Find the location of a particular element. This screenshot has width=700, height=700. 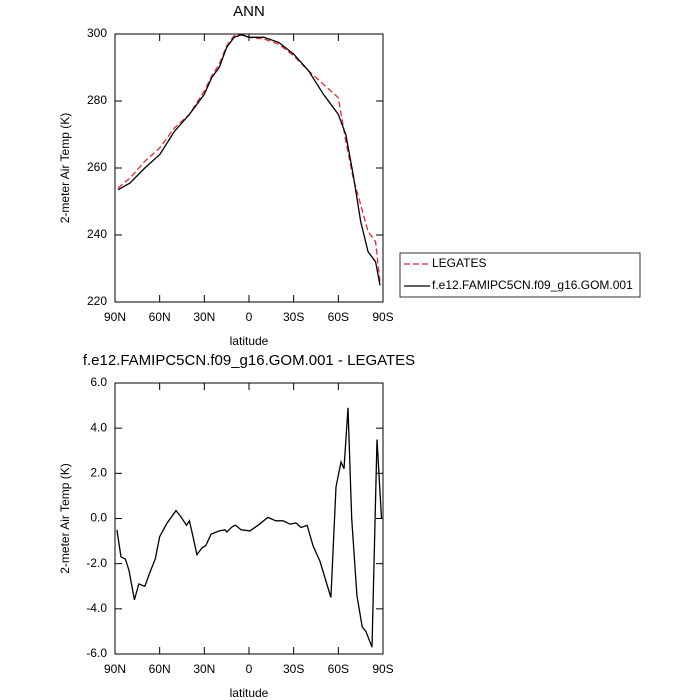

plot-frame is located at coordinates (249, 168).